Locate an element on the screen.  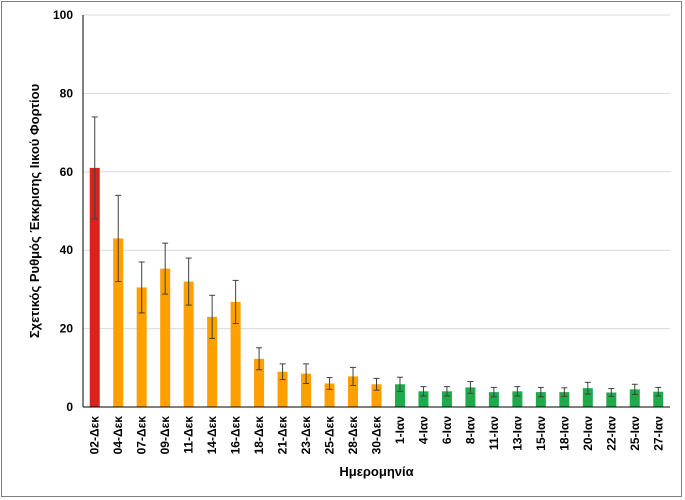
x-axis-title: Ημερομηνία is located at coordinates (376, 471).